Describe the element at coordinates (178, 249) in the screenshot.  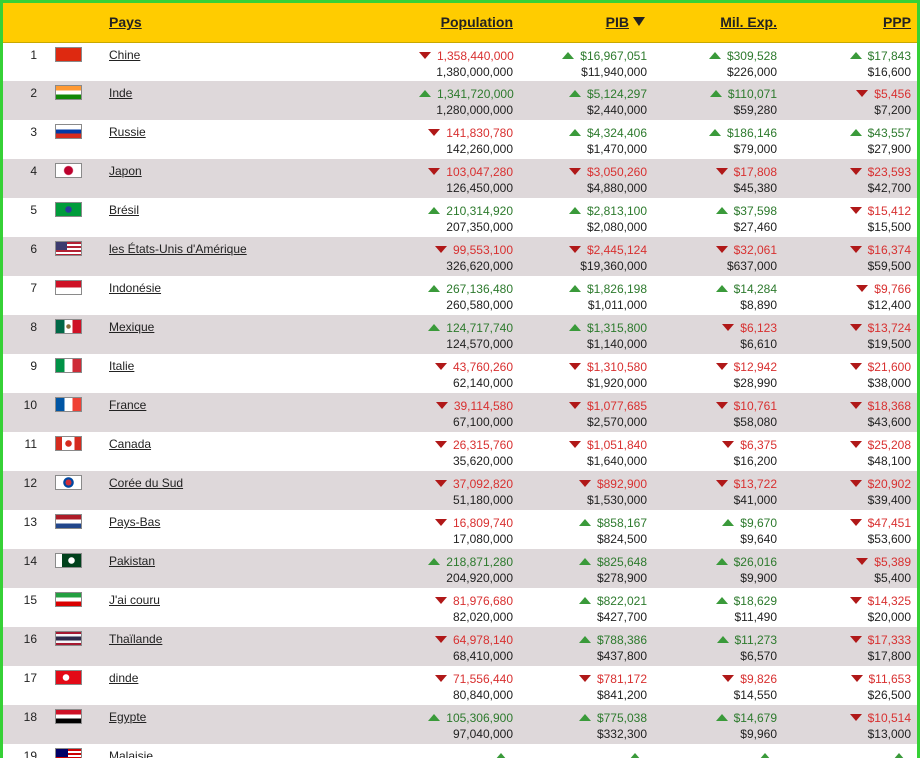
I see `country-link: les États-Unis d'Amérique` at that location.